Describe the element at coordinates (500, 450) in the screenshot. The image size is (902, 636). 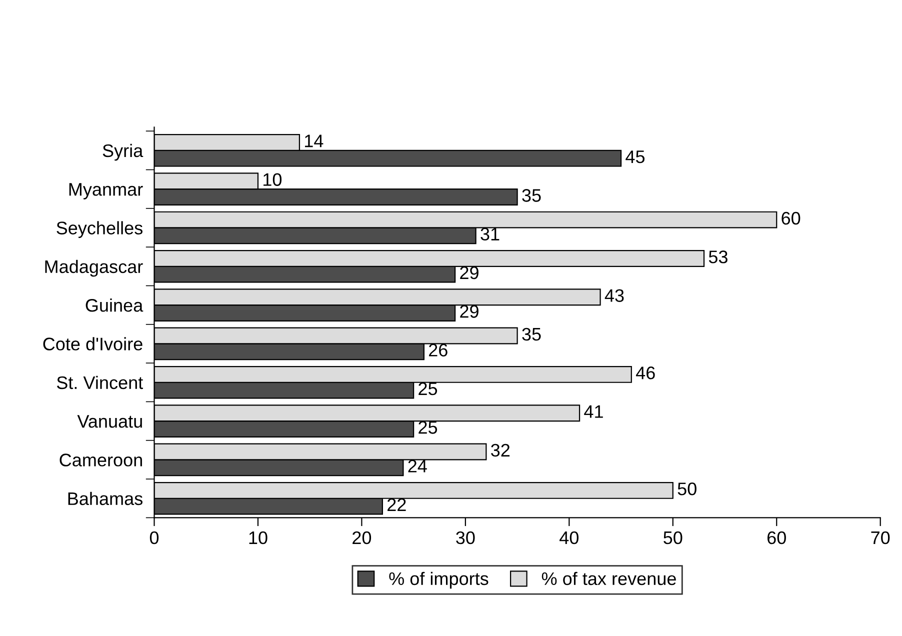
I see `data-label: 32` at that location.